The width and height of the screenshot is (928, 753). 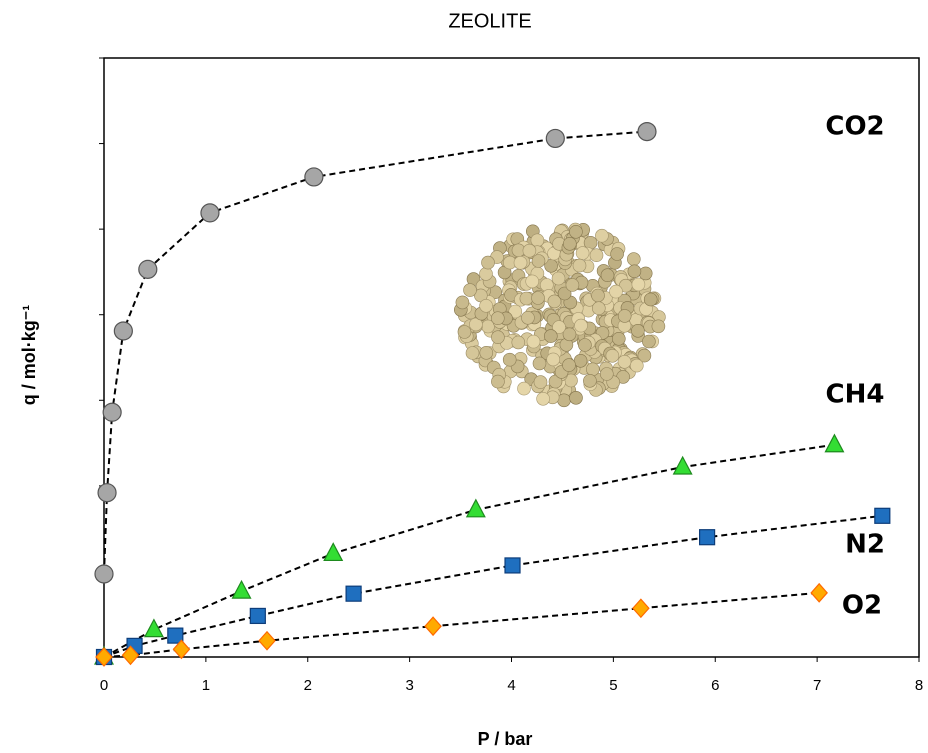 I want to click on x-tick-label: 4, so click(x=511, y=685).